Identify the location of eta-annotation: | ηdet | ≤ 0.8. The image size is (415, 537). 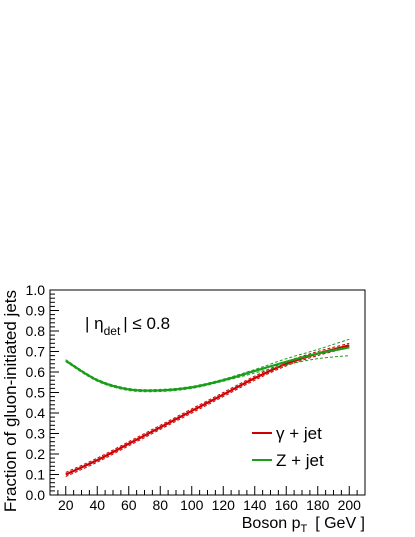
(127, 326).